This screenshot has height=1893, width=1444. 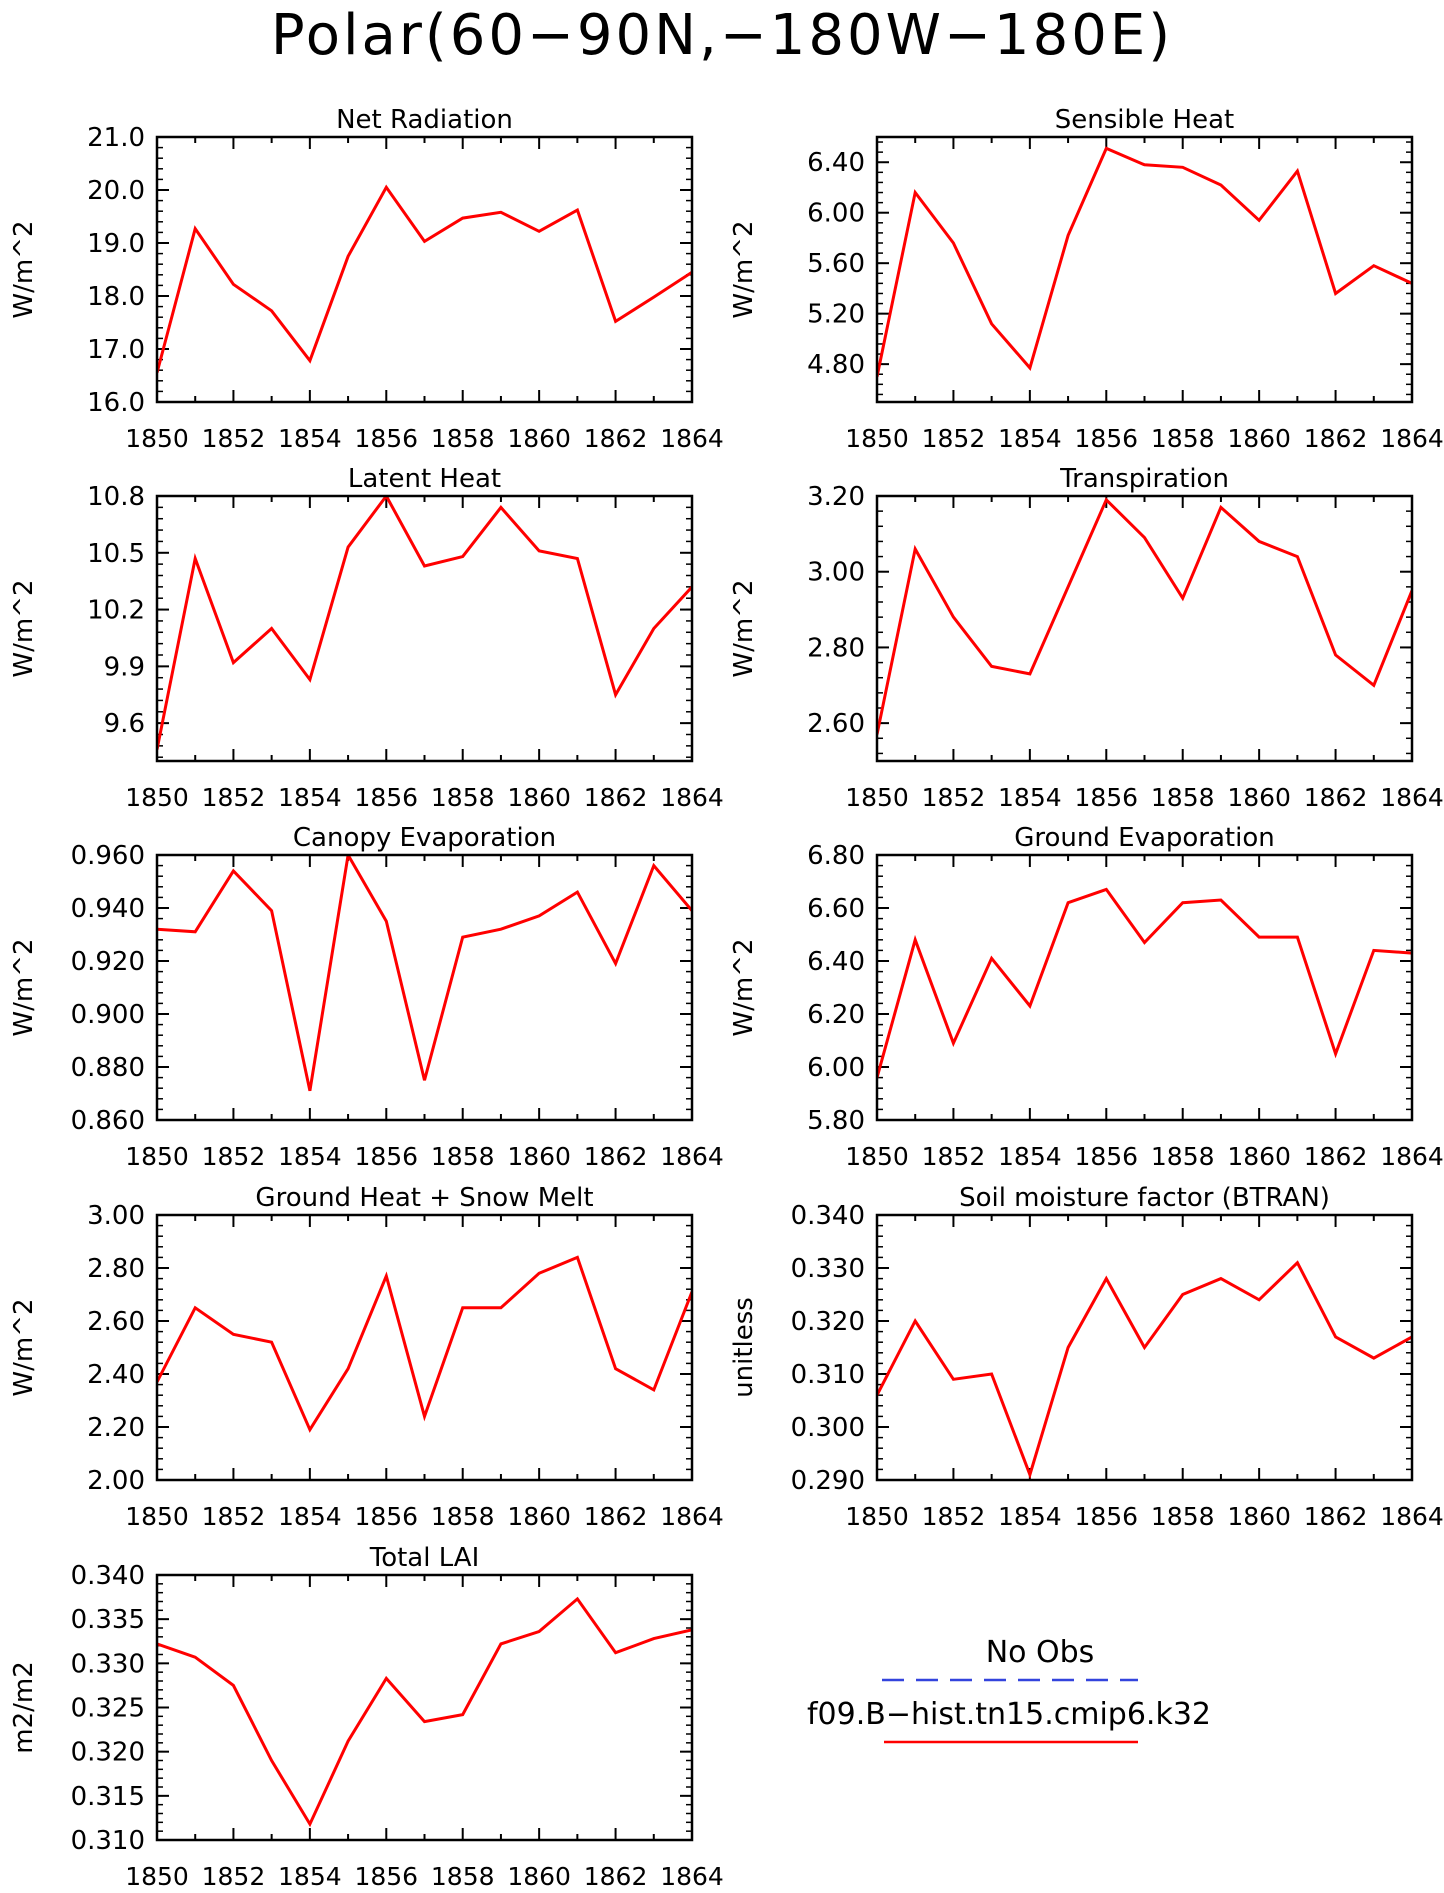 What do you see at coordinates (116, 497) in the screenshot?
I see `y-tick-label: 10.8` at bounding box center [116, 497].